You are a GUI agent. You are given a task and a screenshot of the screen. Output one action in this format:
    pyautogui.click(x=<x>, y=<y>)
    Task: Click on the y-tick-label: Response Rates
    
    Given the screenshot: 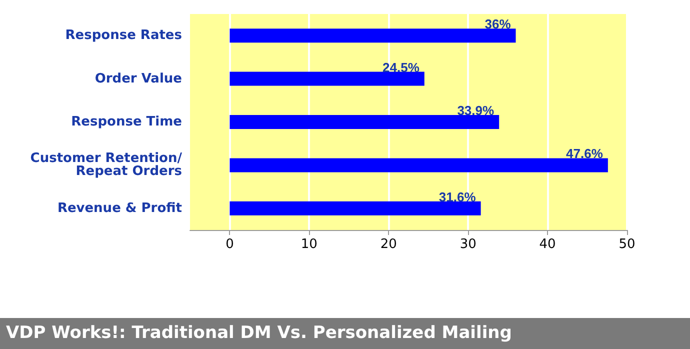 What is the action you would take?
    pyautogui.click(x=123, y=36)
    